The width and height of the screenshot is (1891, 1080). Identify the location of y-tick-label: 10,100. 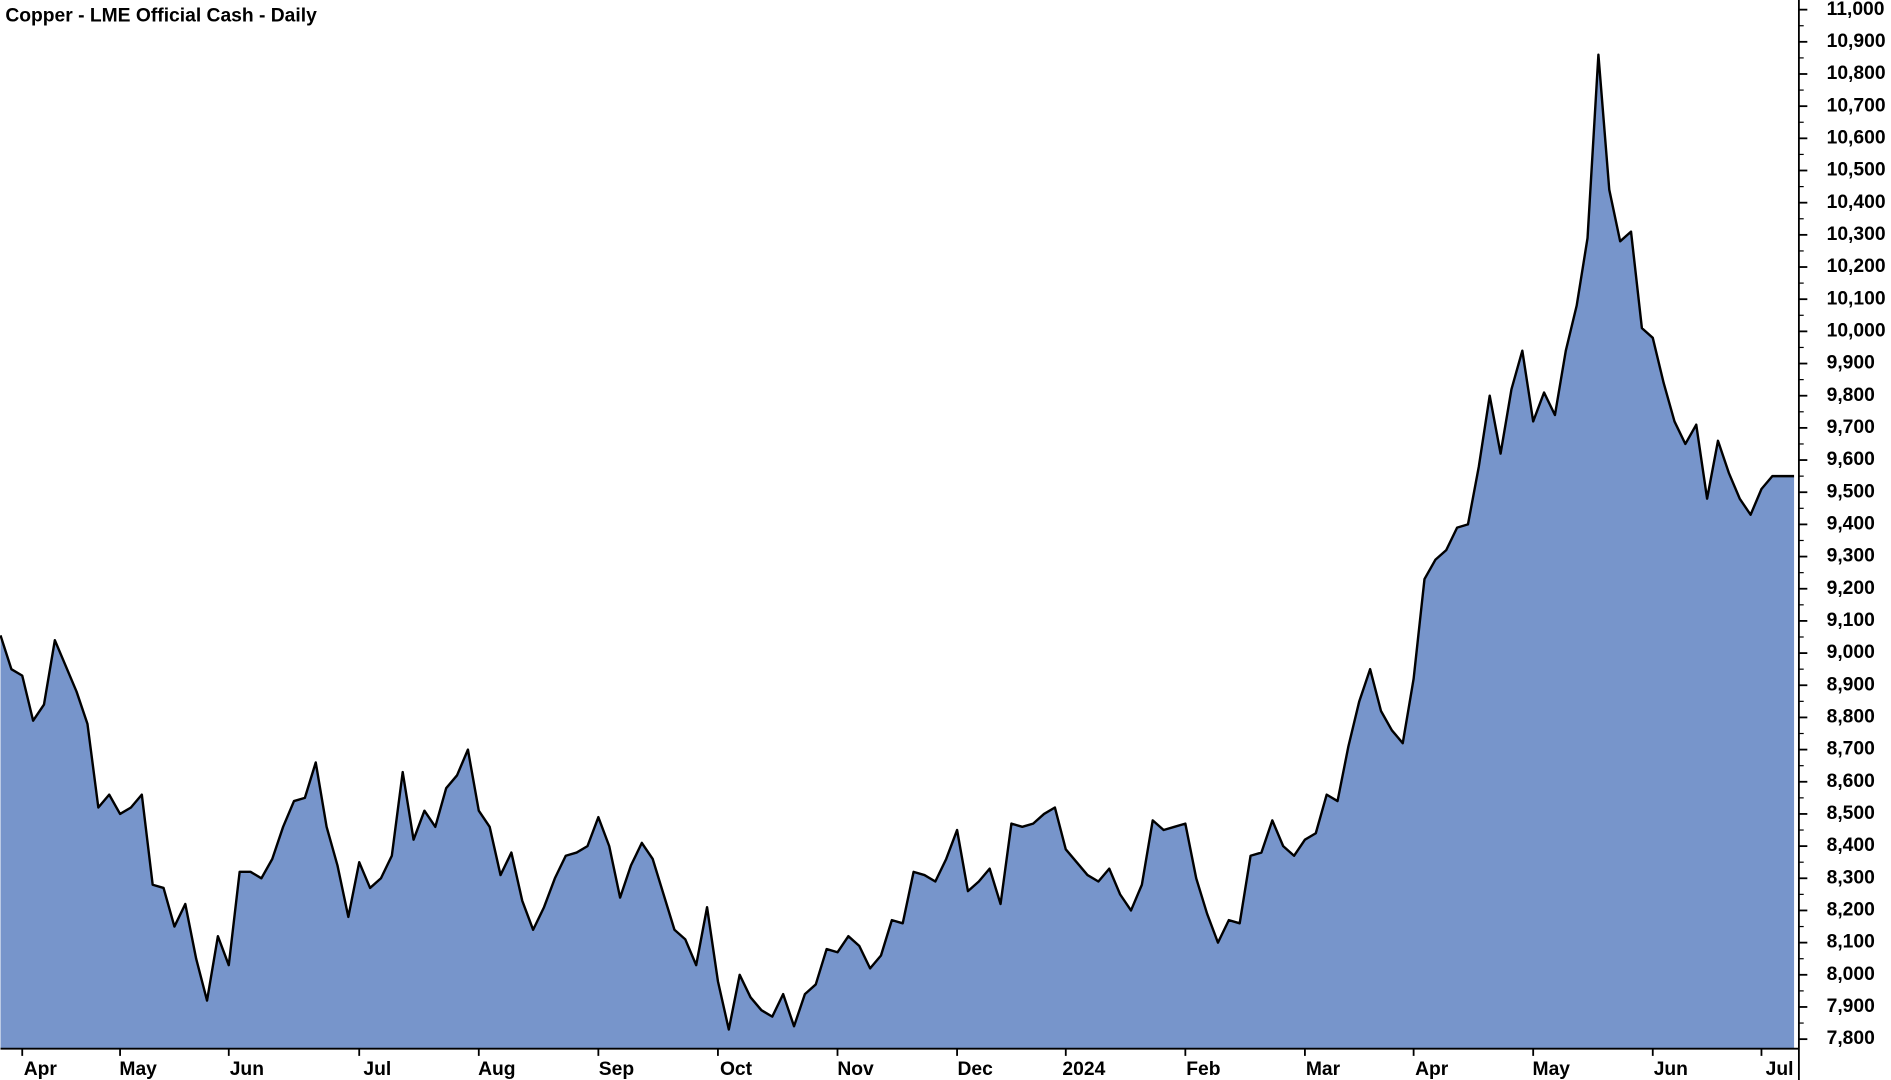
(1856, 298).